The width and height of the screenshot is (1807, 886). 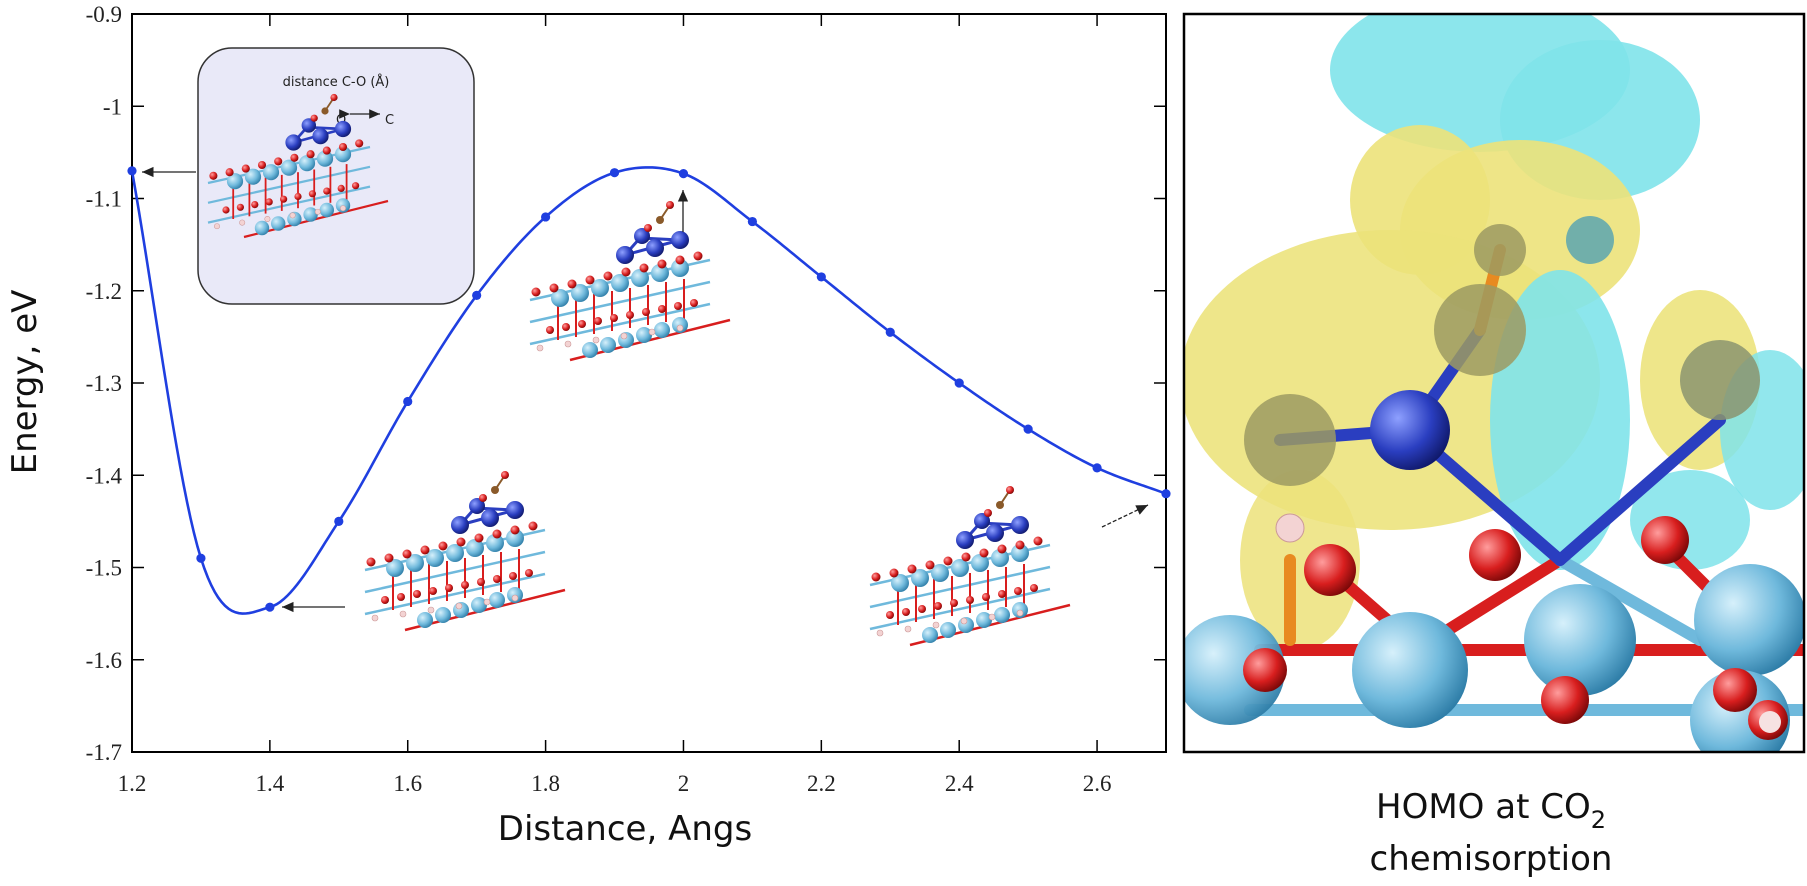 What do you see at coordinates (25, 382) in the screenshot?
I see `y-axis-title: Energy, eV` at bounding box center [25, 382].